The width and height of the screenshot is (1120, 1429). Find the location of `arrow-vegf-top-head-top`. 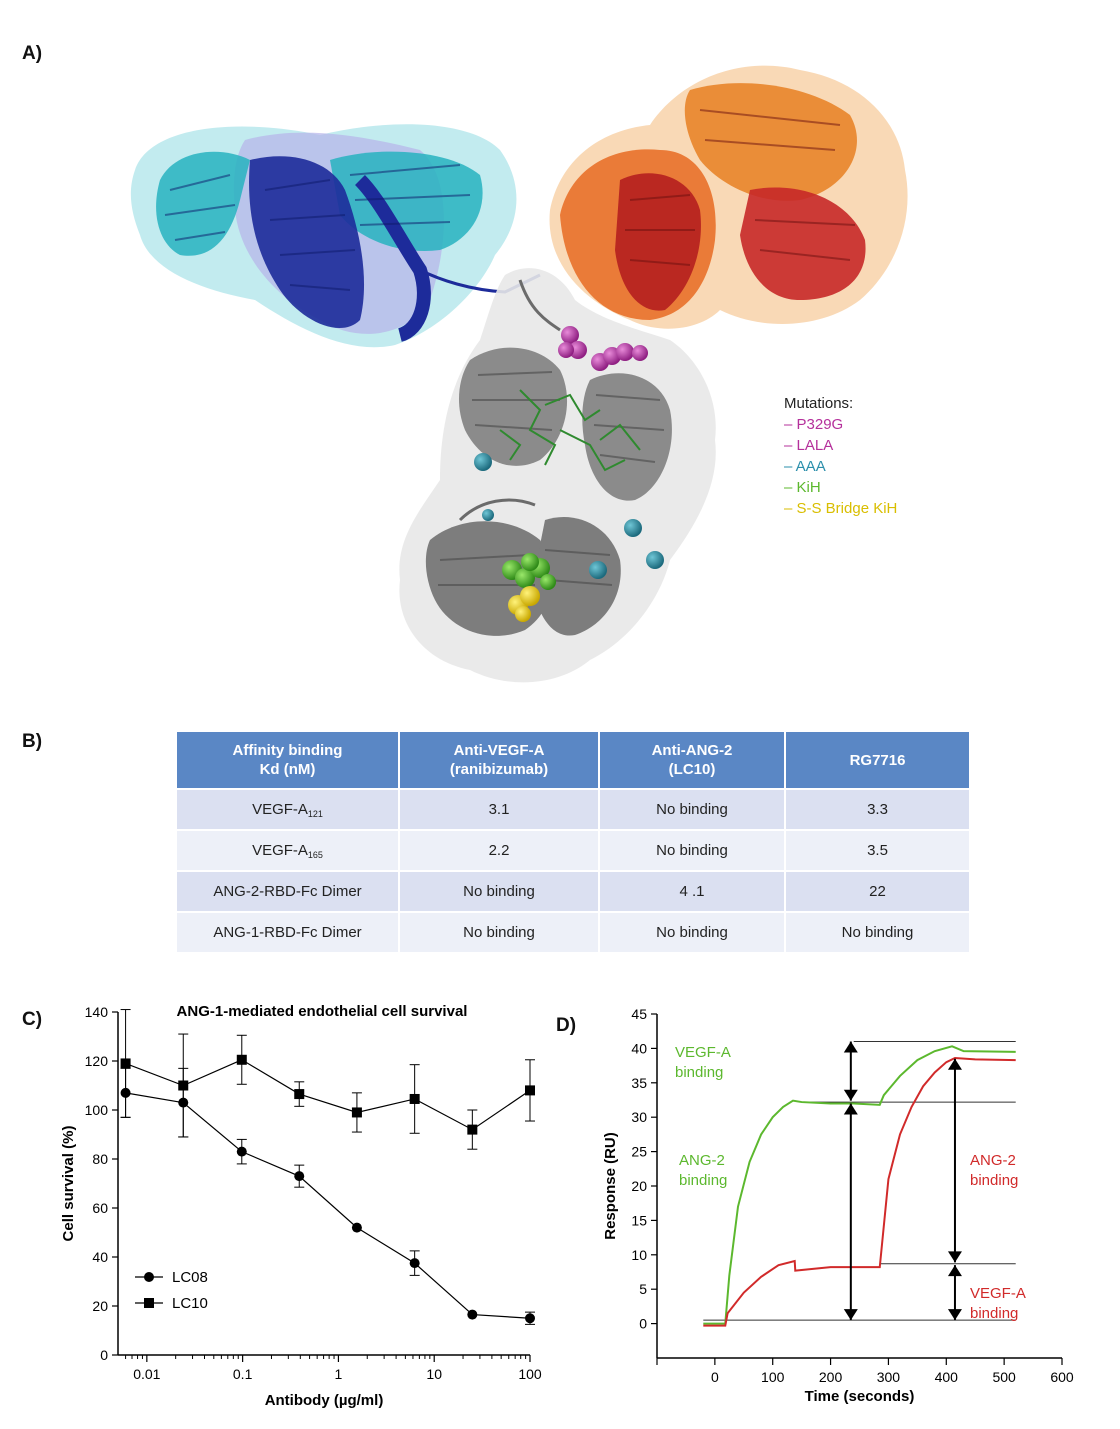

arrow-vegf-top-head-top is located at coordinates (850, 1047).